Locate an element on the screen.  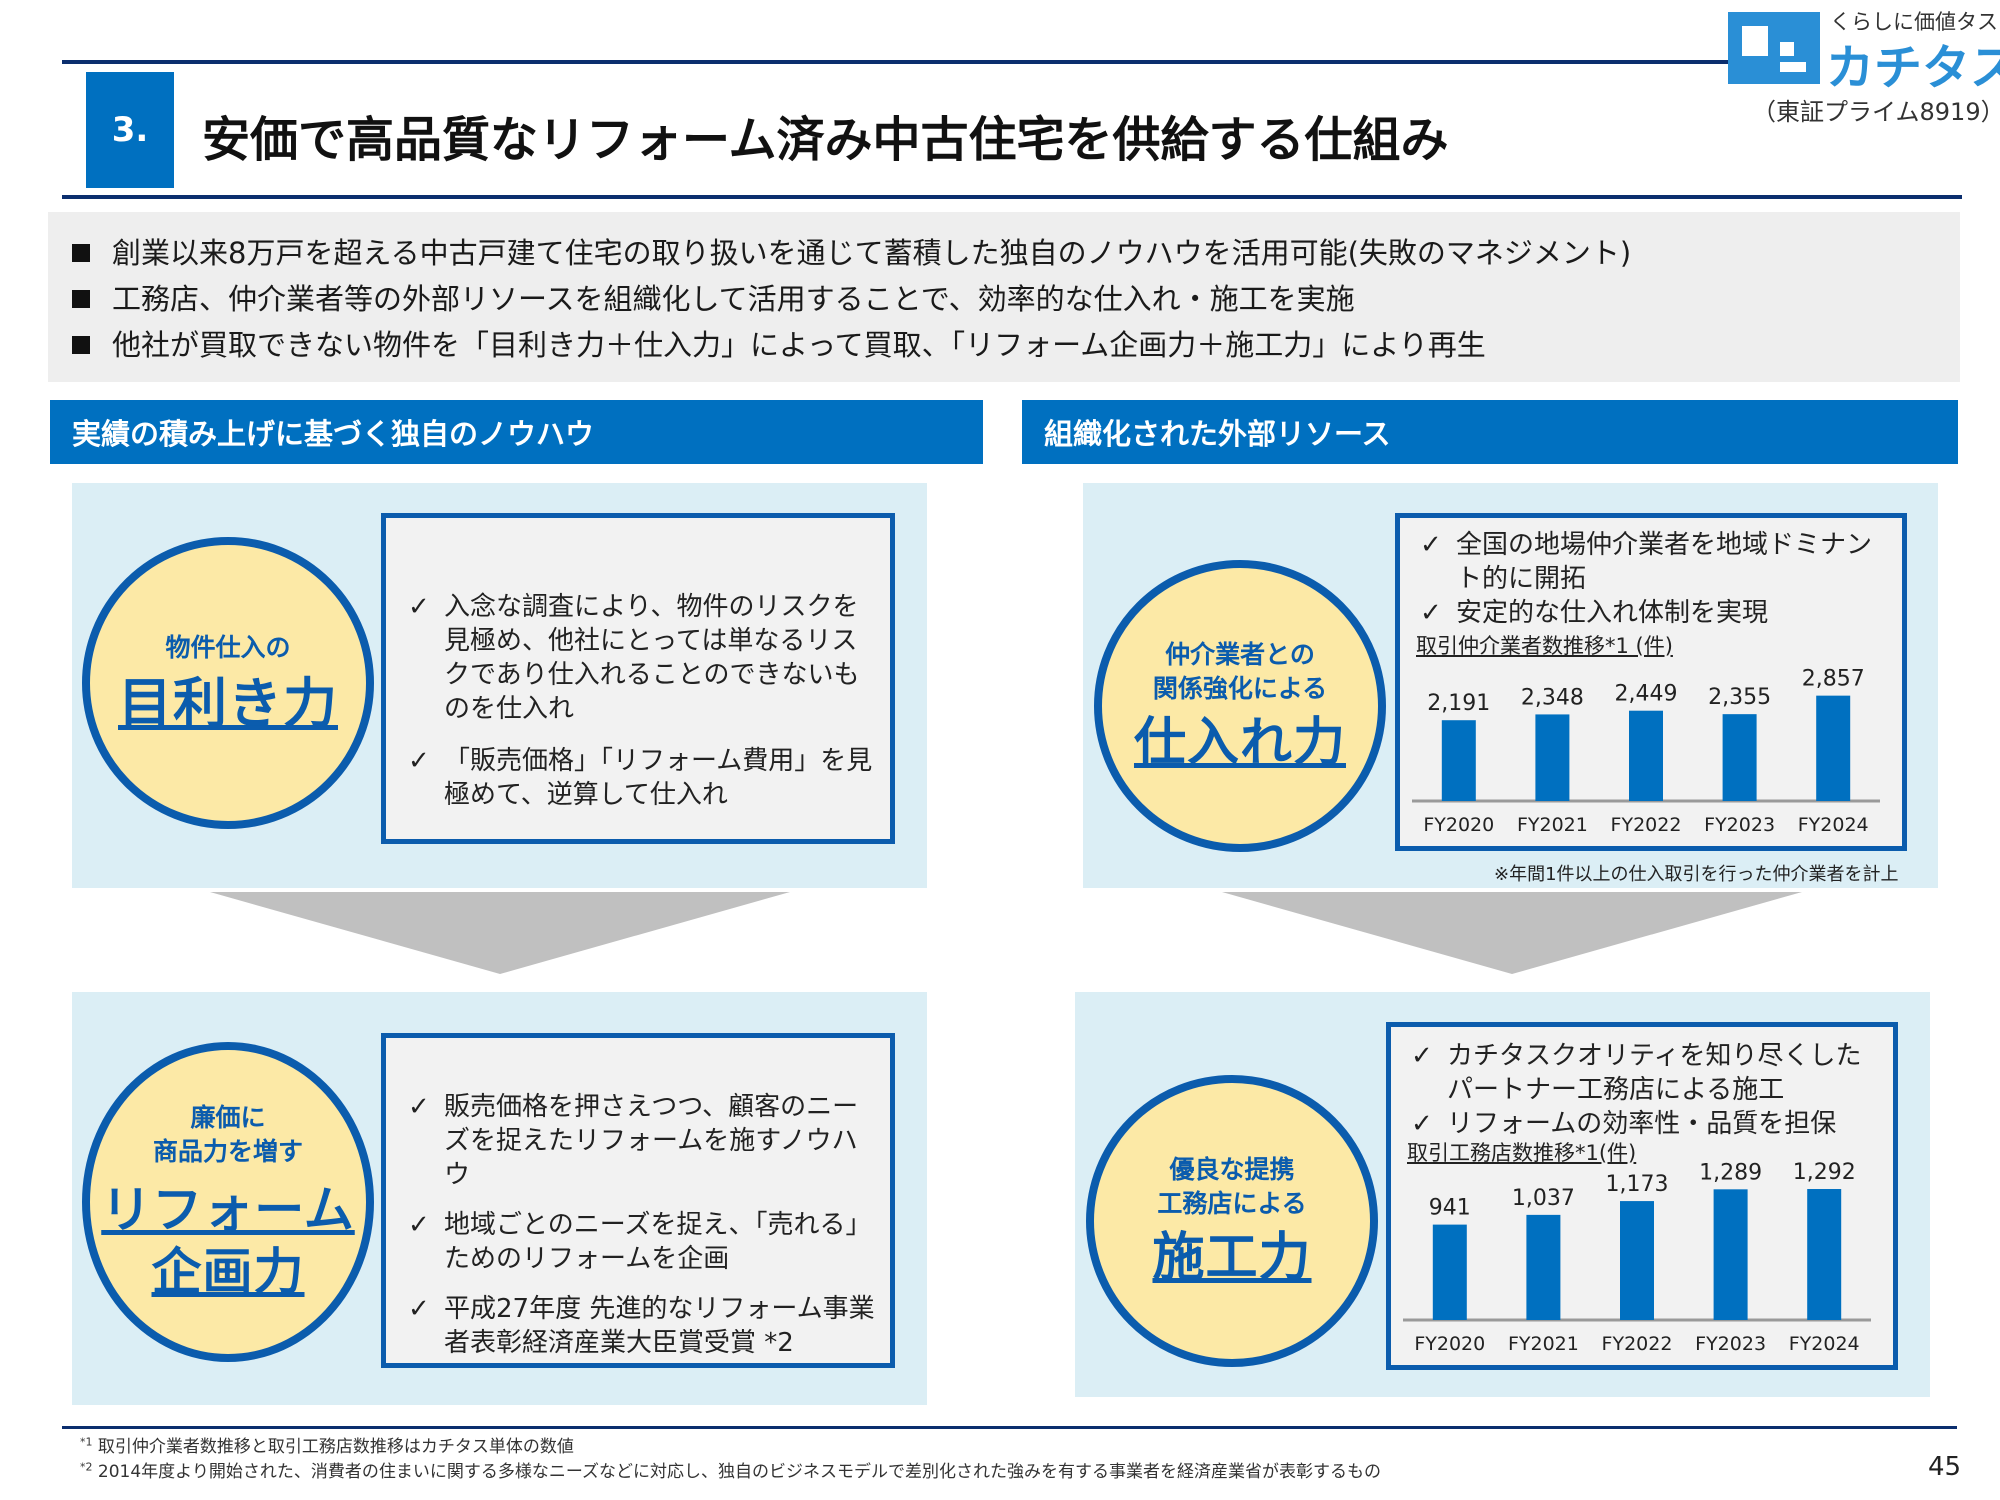
circle-subtitle: 関係強化による is located at coordinates (1240, 688).